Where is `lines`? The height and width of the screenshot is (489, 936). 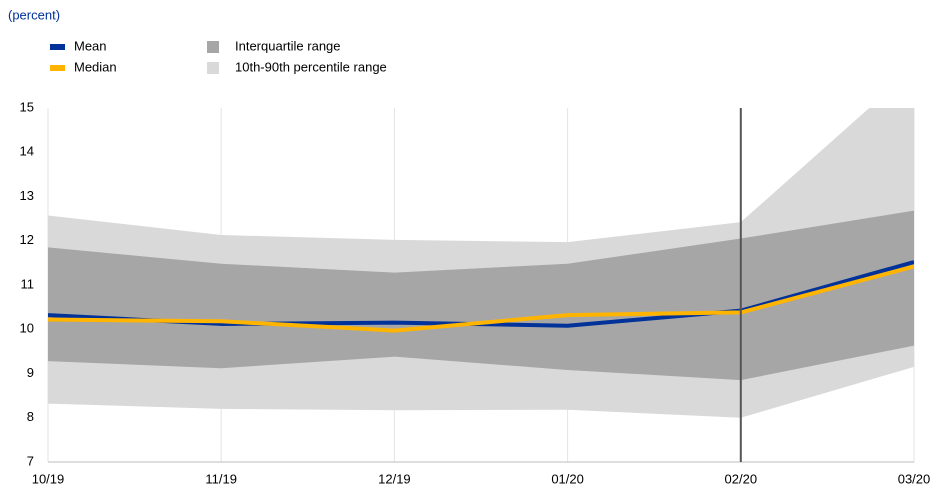 lines is located at coordinates (481, 296).